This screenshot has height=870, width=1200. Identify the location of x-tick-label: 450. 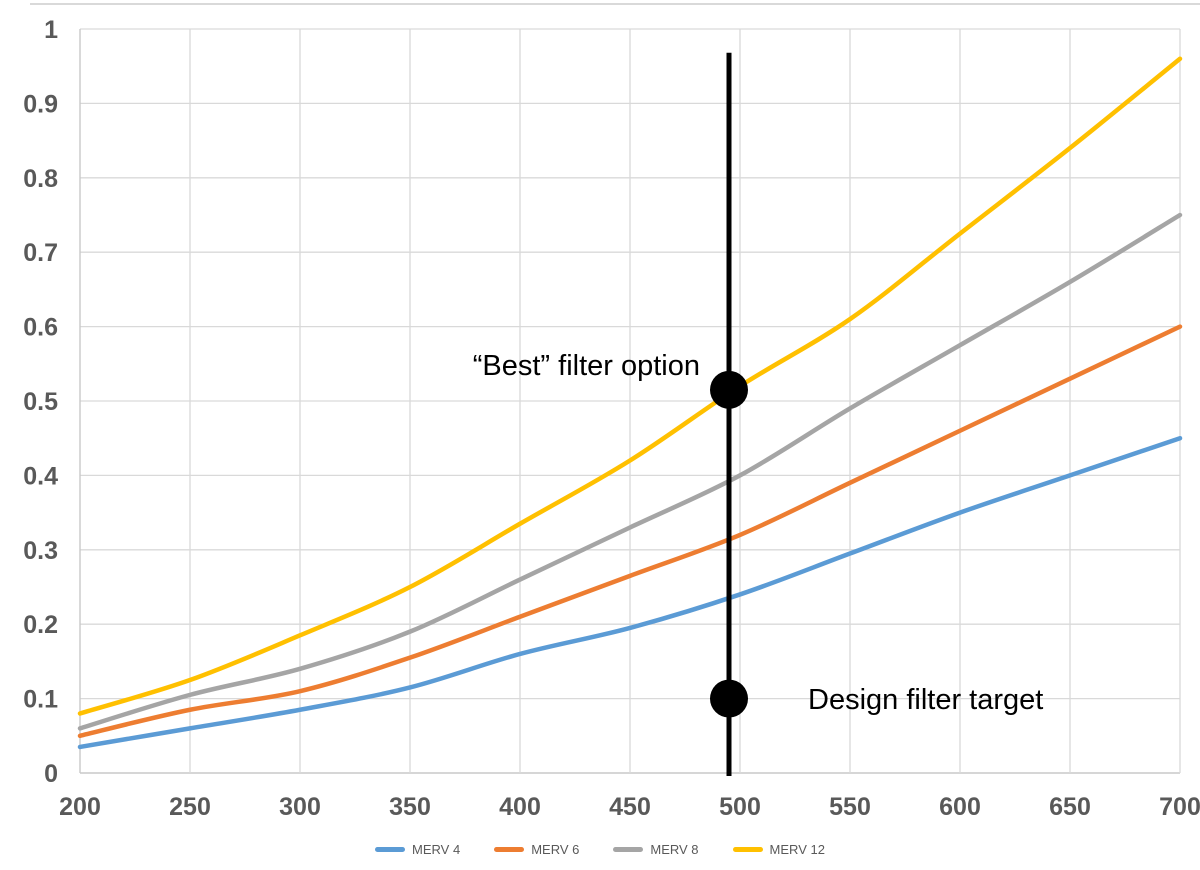
(630, 807).